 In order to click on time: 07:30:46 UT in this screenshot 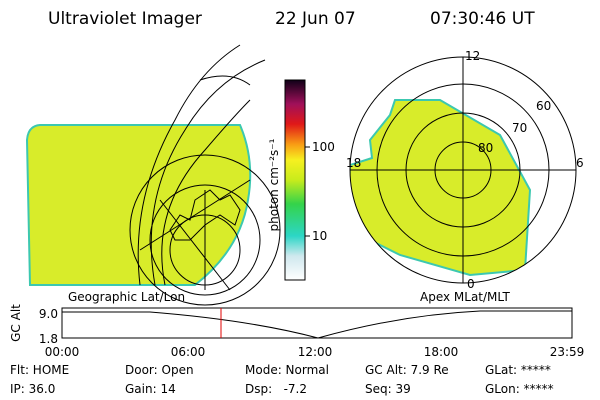, I will do `click(482, 19)`.